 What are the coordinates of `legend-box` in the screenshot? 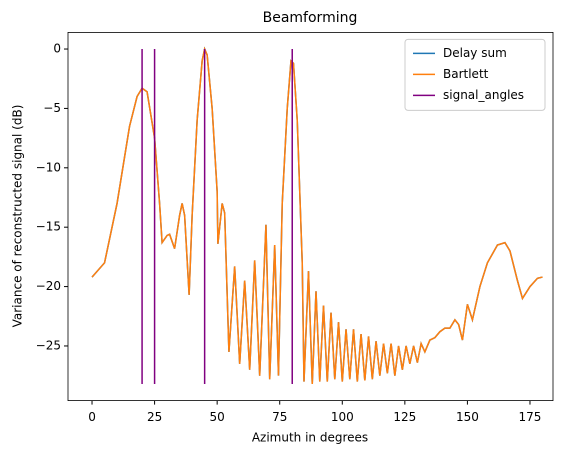 It's located at (475, 74).